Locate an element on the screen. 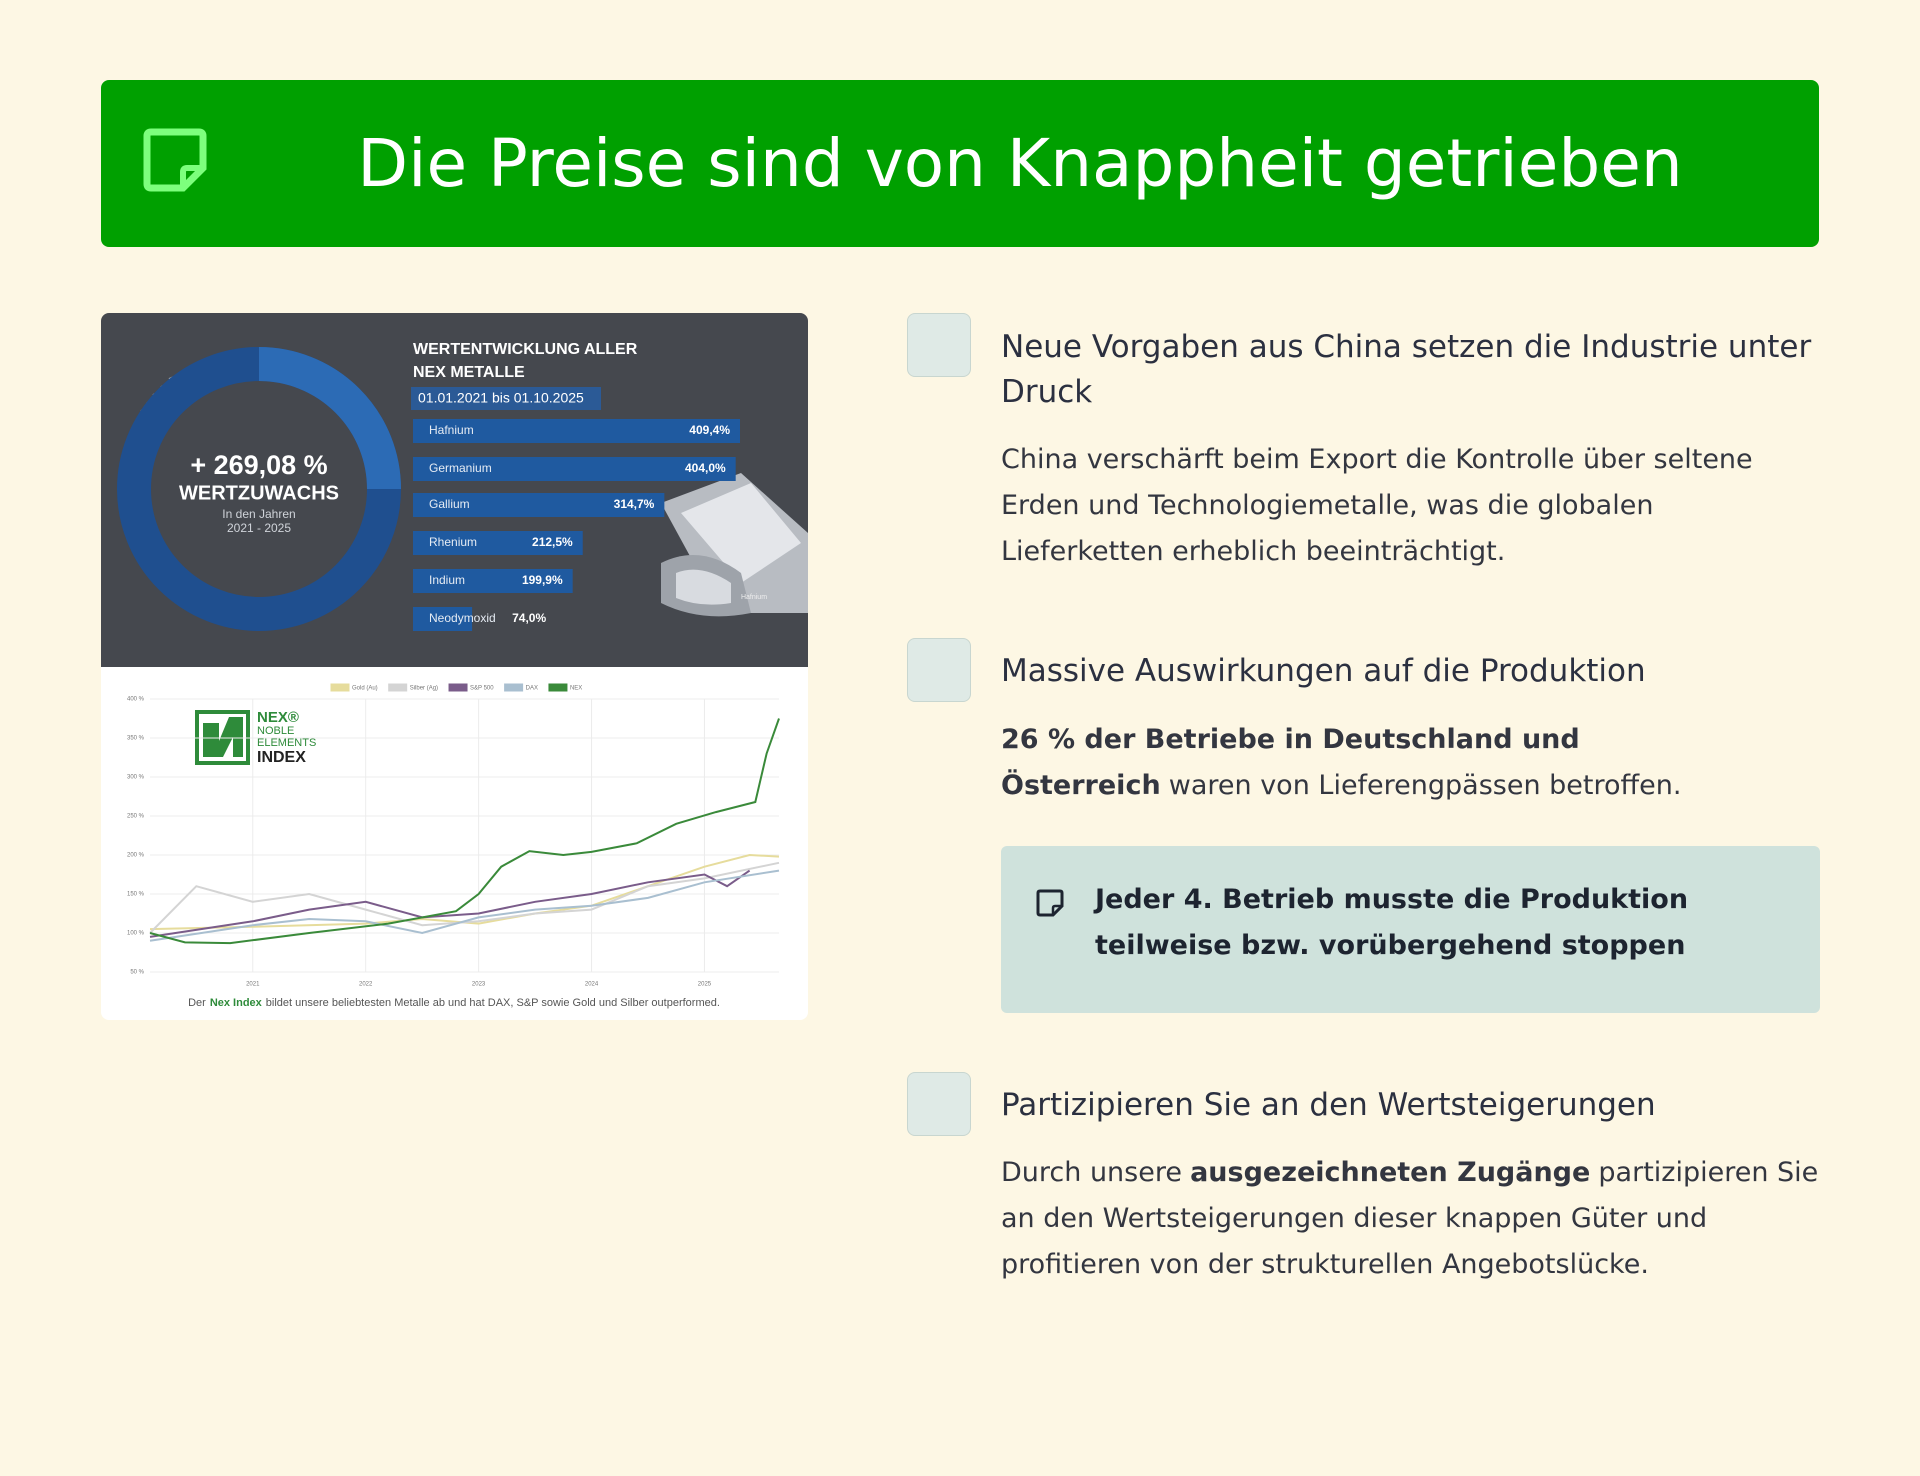 This screenshot has width=1920, height=1476. bold-text: ausgezeichneten Zugänge is located at coordinates (1390, 1172).